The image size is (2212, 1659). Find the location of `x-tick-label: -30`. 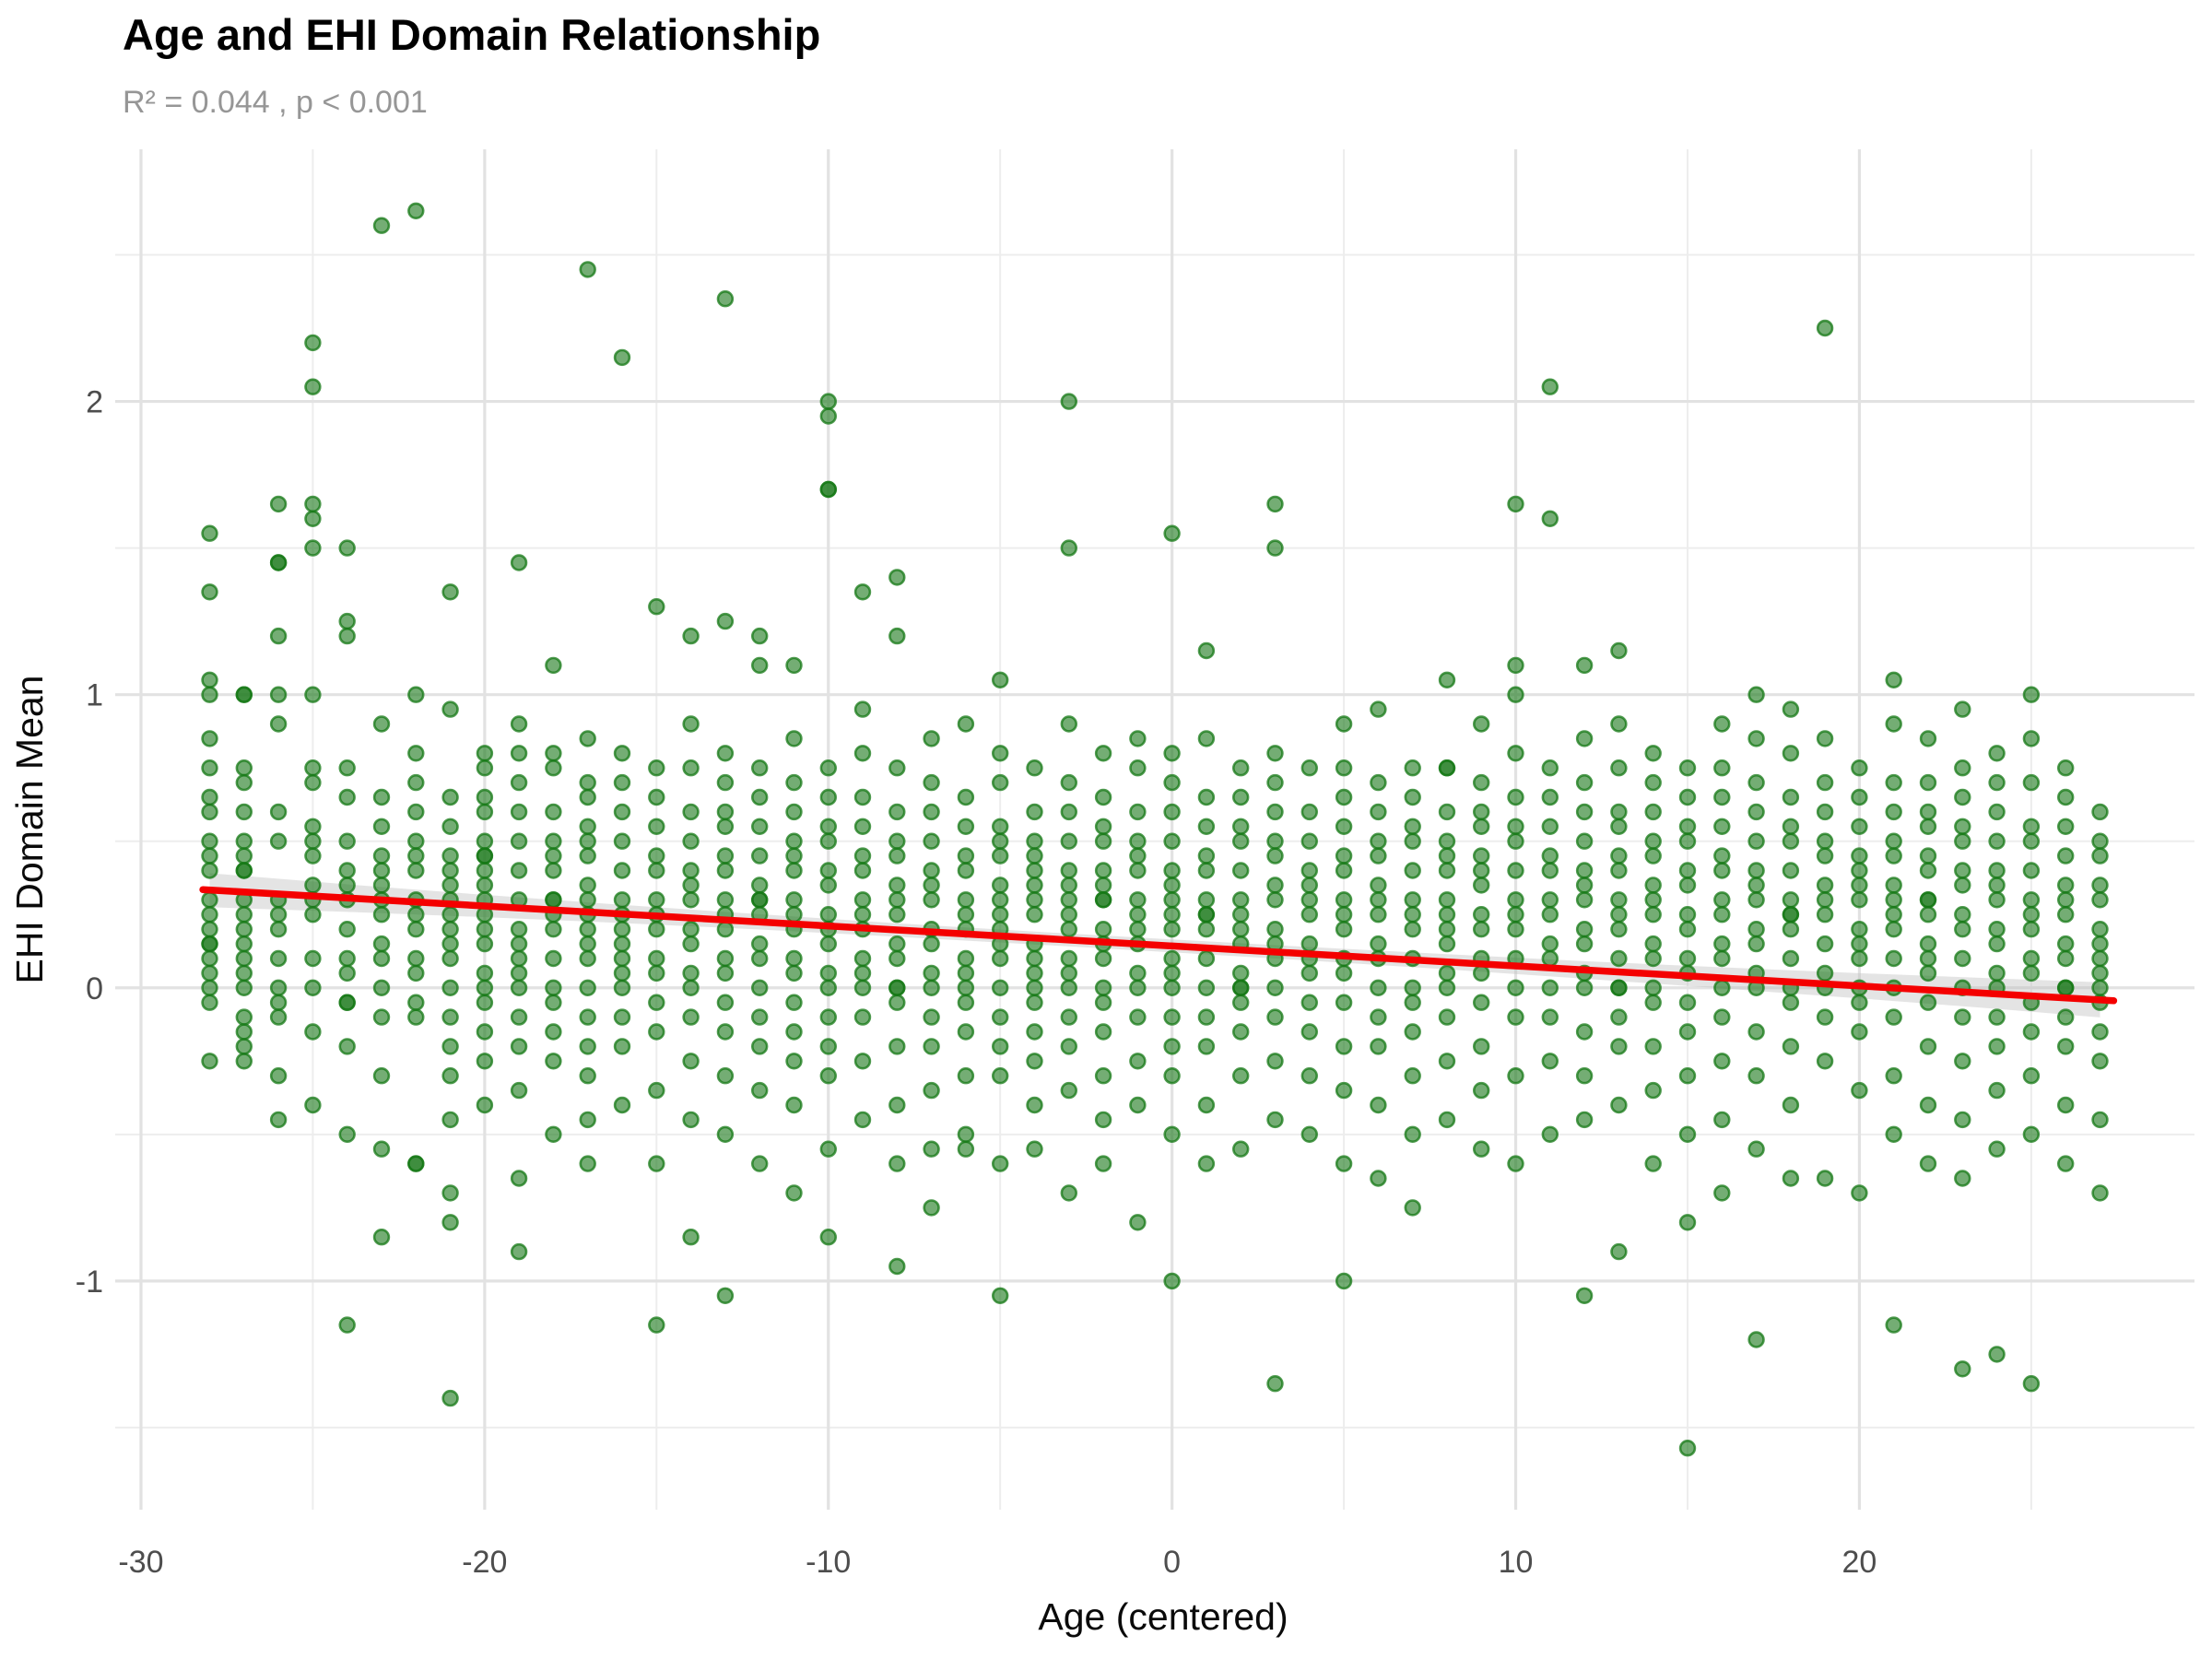

x-tick-label: -30 is located at coordinates (140, 1562).